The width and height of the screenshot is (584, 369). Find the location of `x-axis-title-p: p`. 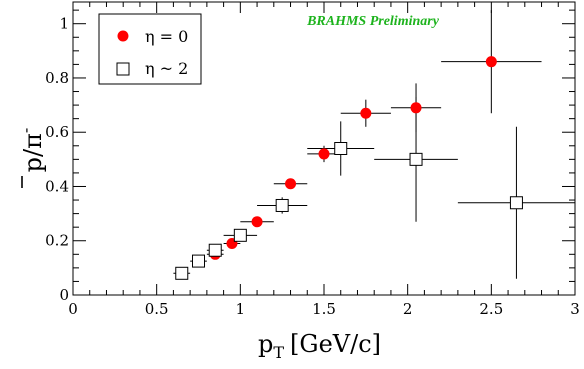

x-axis-title-p: p is located at coordinates (265, 344).